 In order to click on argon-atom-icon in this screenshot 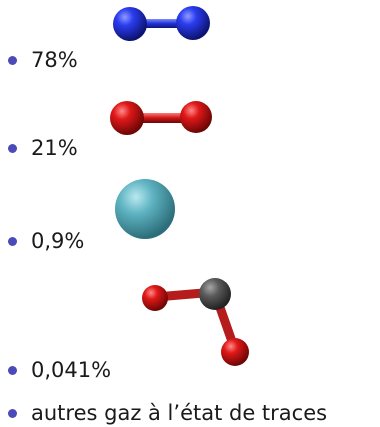, I will do `click(145, 209)`.